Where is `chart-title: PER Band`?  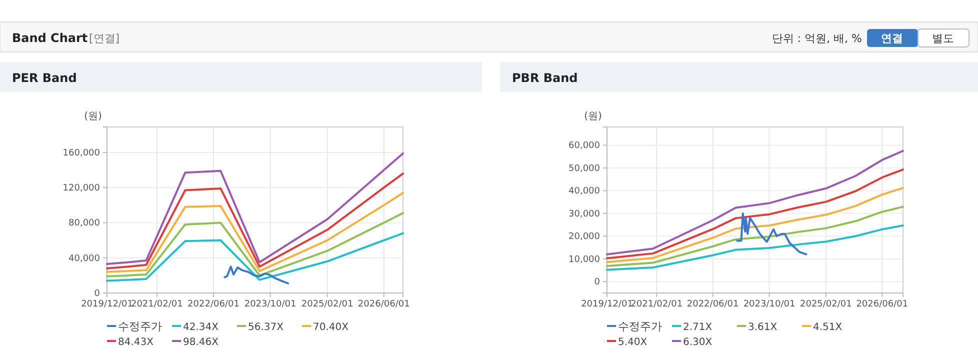 chart-title: PER Band is located at coordinates (44, 78).